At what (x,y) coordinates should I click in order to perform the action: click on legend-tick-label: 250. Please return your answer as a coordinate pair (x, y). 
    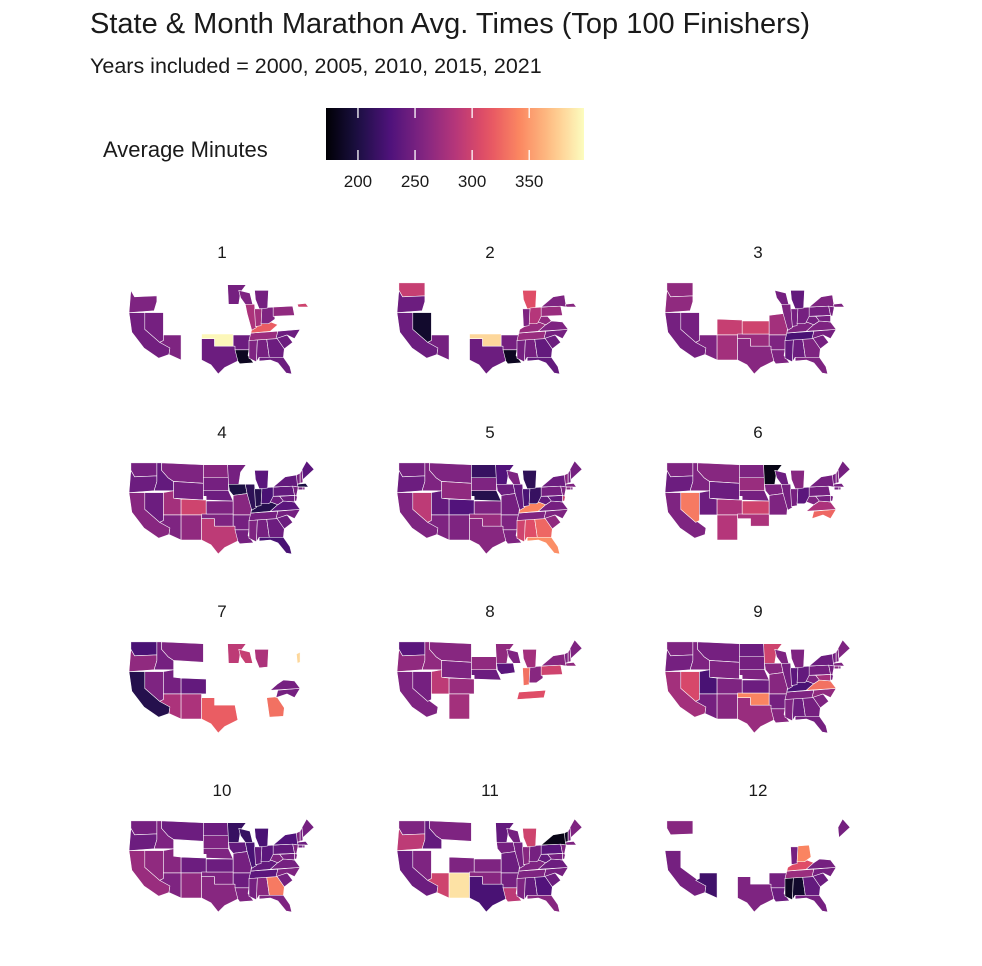
    Looking at the image, I should click on (415, 181).